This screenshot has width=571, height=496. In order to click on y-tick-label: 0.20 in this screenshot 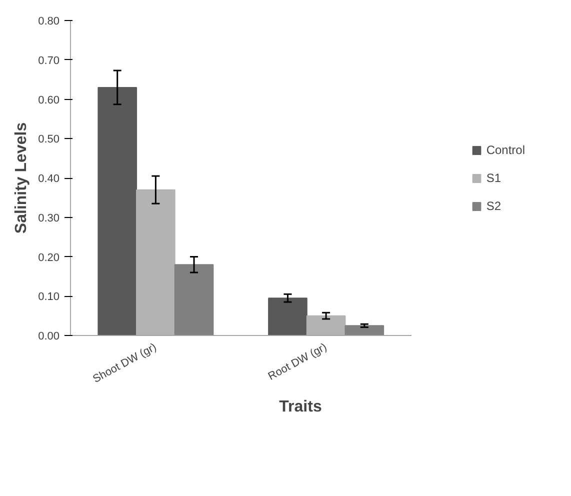, I will do `click(49, 258)`.